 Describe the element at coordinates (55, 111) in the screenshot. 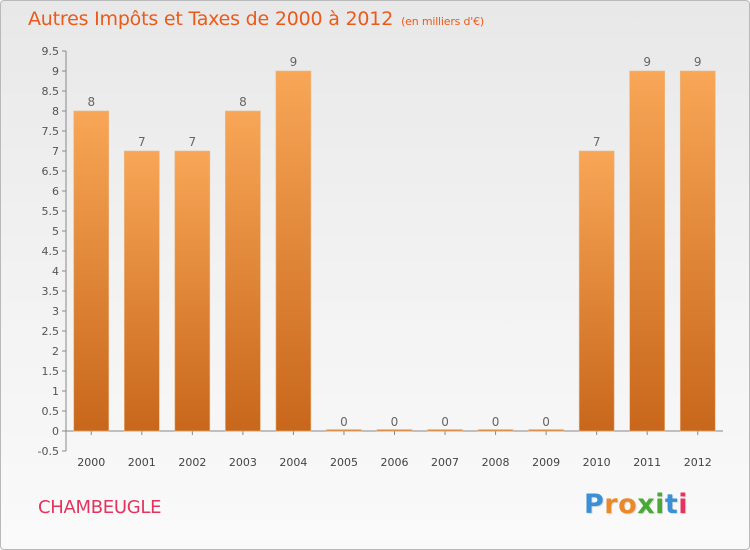

I see `y-tick-label: 8` at that location.